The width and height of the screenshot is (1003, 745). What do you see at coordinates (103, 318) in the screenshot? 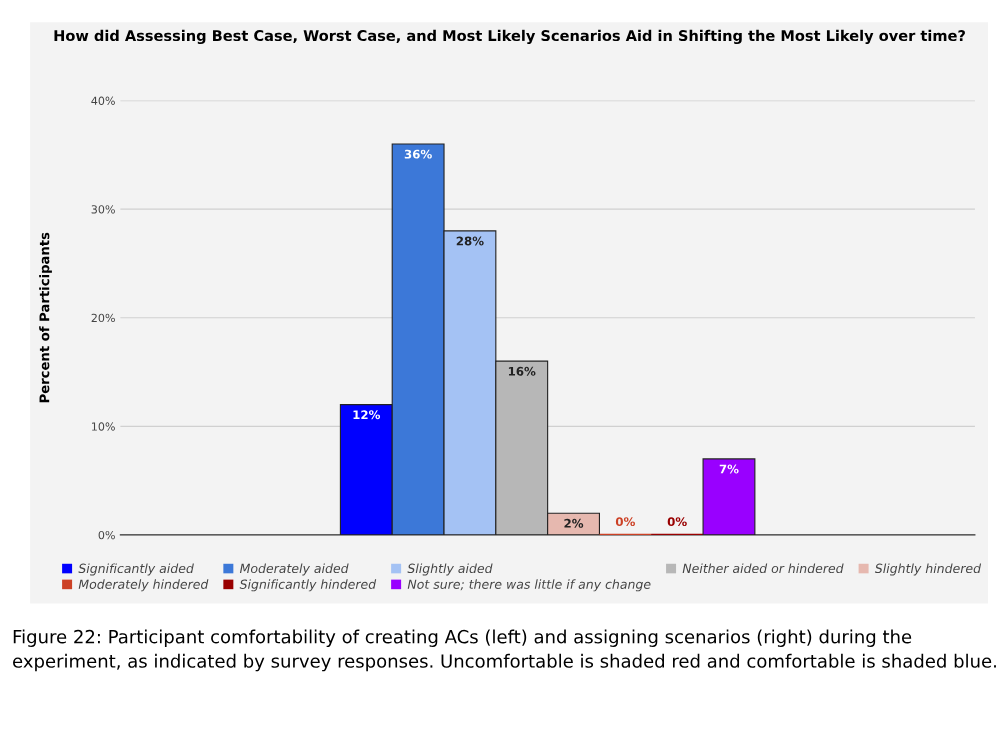
I see `y-tick-label: 20%` at bounding box center [103, 318].